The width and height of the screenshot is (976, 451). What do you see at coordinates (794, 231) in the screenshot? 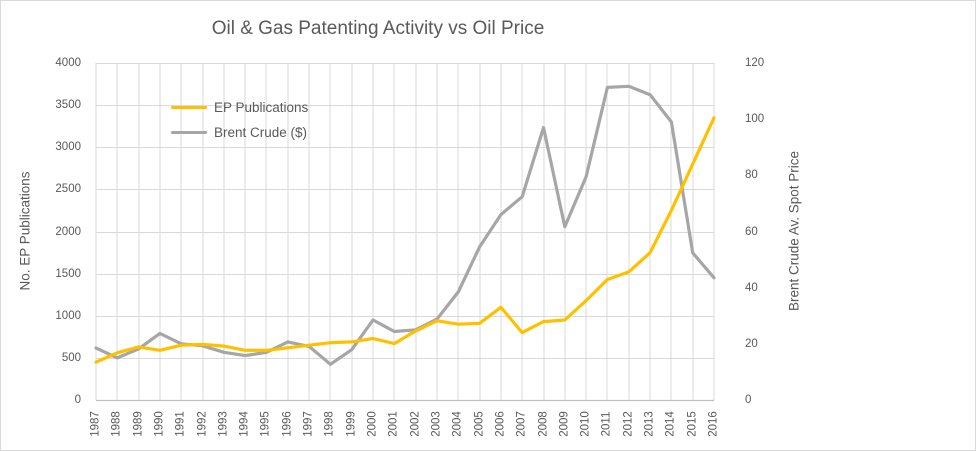
I see `right-axis-title: Brent Crude Av. Spot Price` at bounding box center [794, 231].